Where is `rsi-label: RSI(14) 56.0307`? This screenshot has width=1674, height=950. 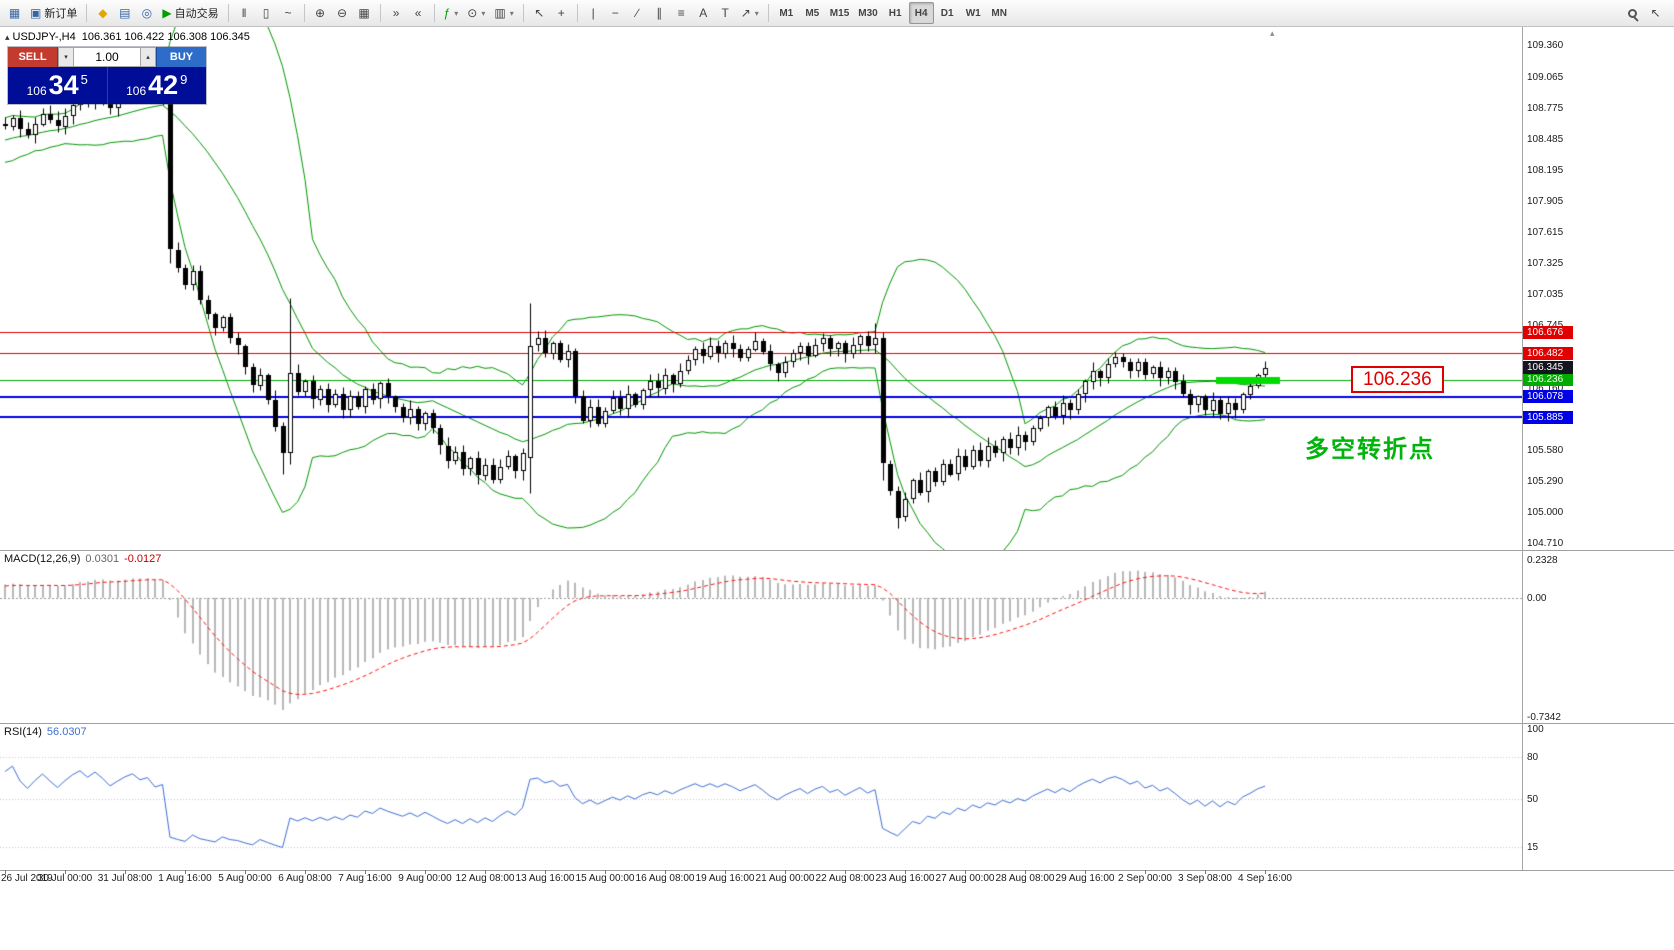
rsi-label: RSI(14) 56.0307 is located at coordinates (48, 732).